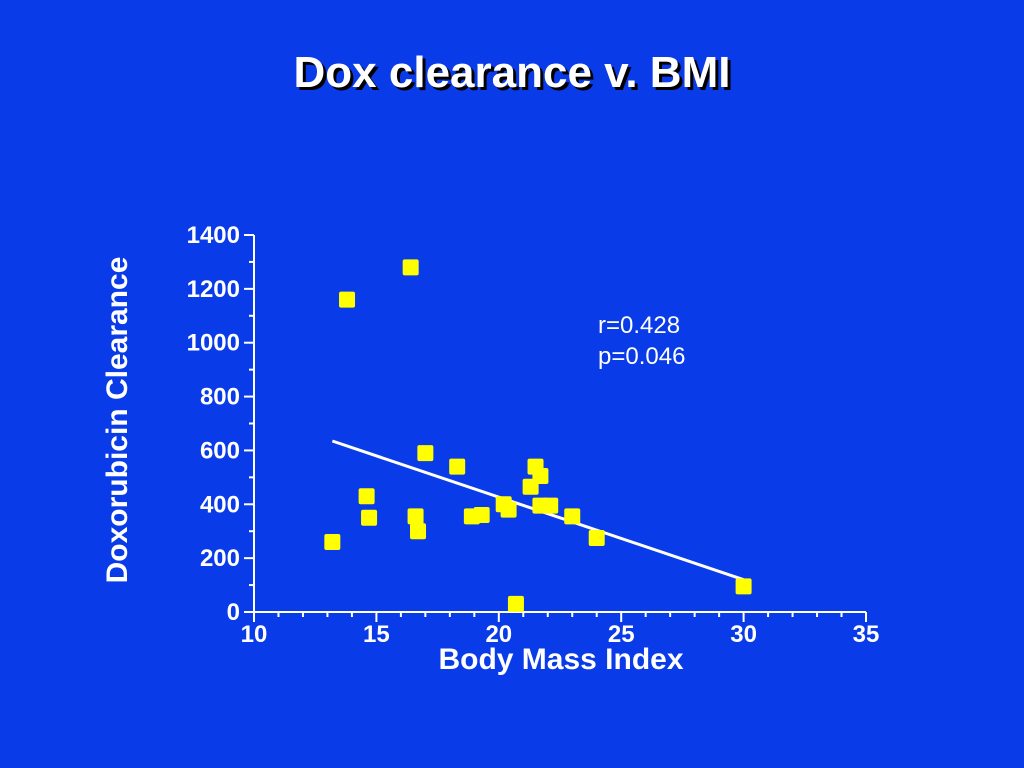  What do you see at coordinates (561, 659) in the screenshot?
I see `x-axis-label: Body Mass Index` at bounding box center [561, 659].